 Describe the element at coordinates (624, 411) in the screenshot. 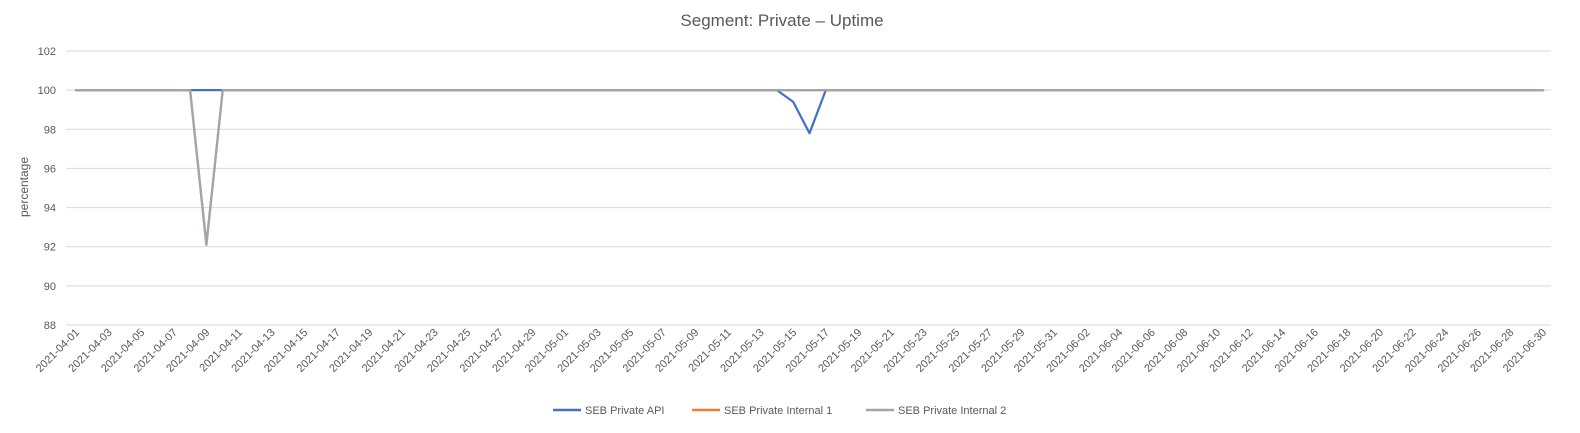

I see `legend-label: SEB Private API` at that location.